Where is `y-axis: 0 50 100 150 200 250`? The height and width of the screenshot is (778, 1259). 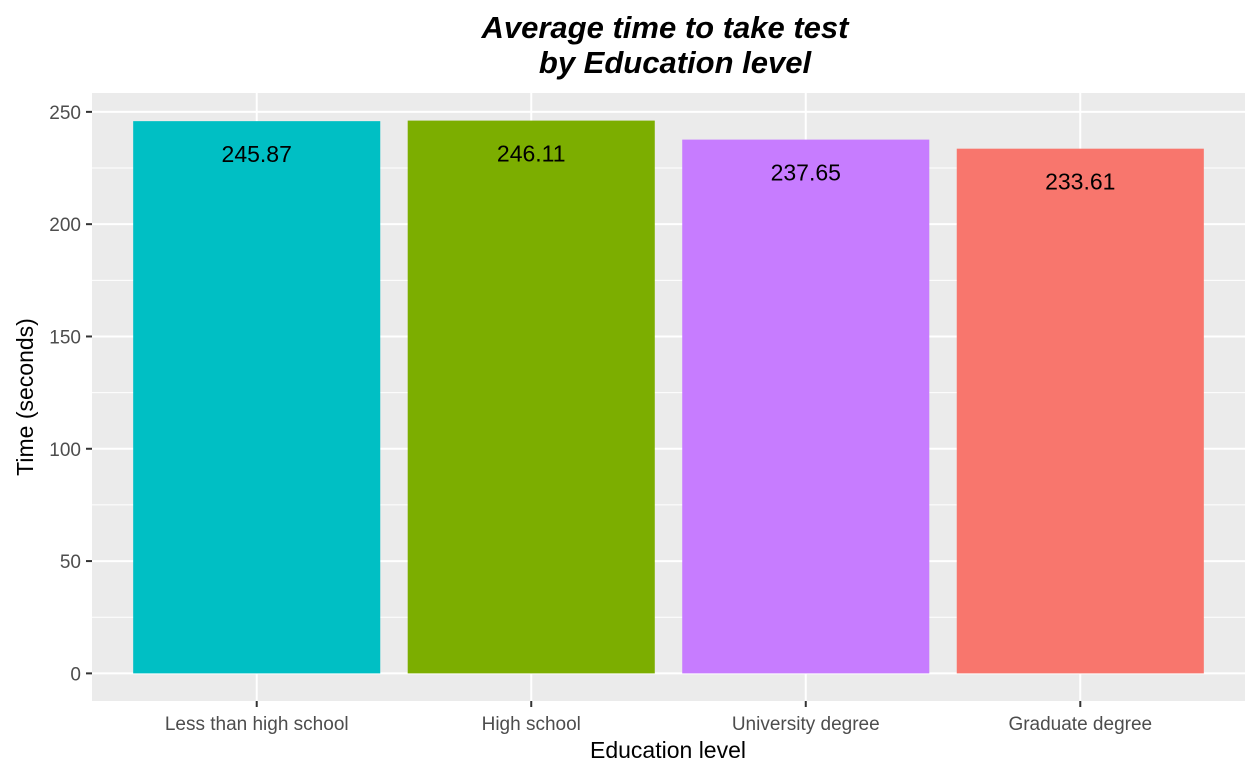
y-axis: 0 50 100 150 200 250 is located at coordinates (70, 394).